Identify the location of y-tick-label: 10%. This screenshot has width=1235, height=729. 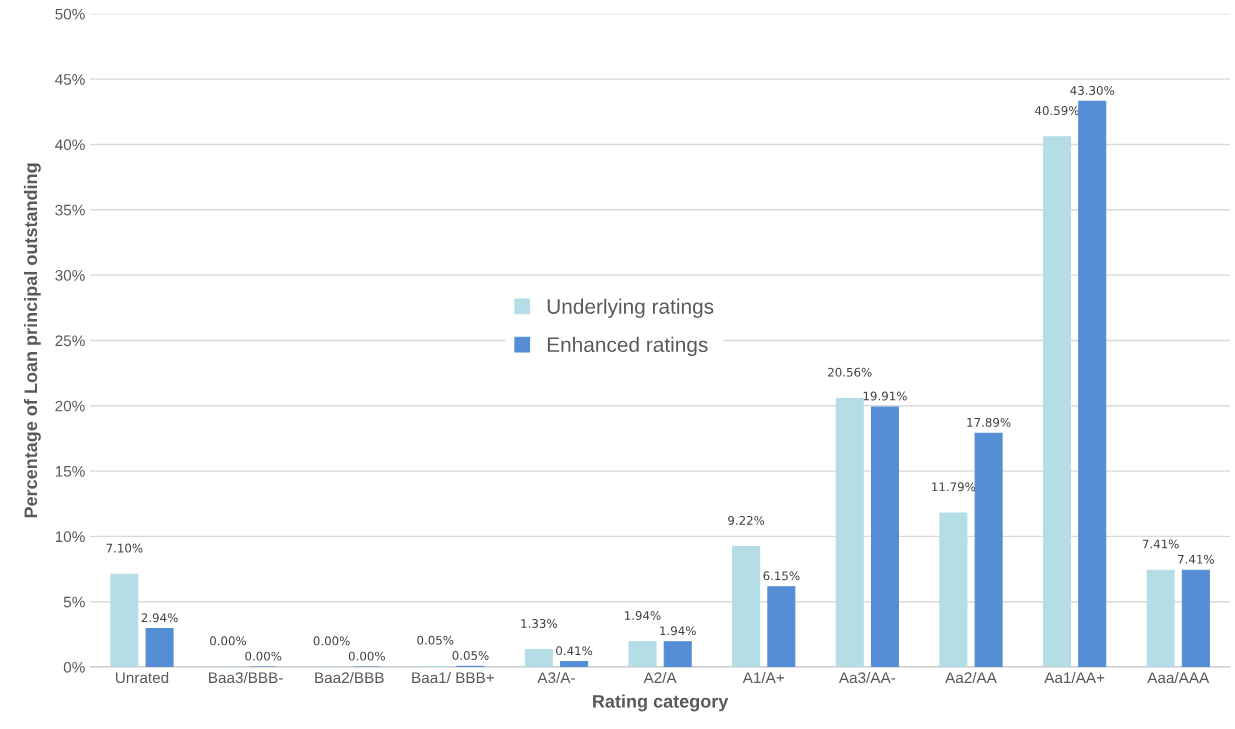
(70, 537).